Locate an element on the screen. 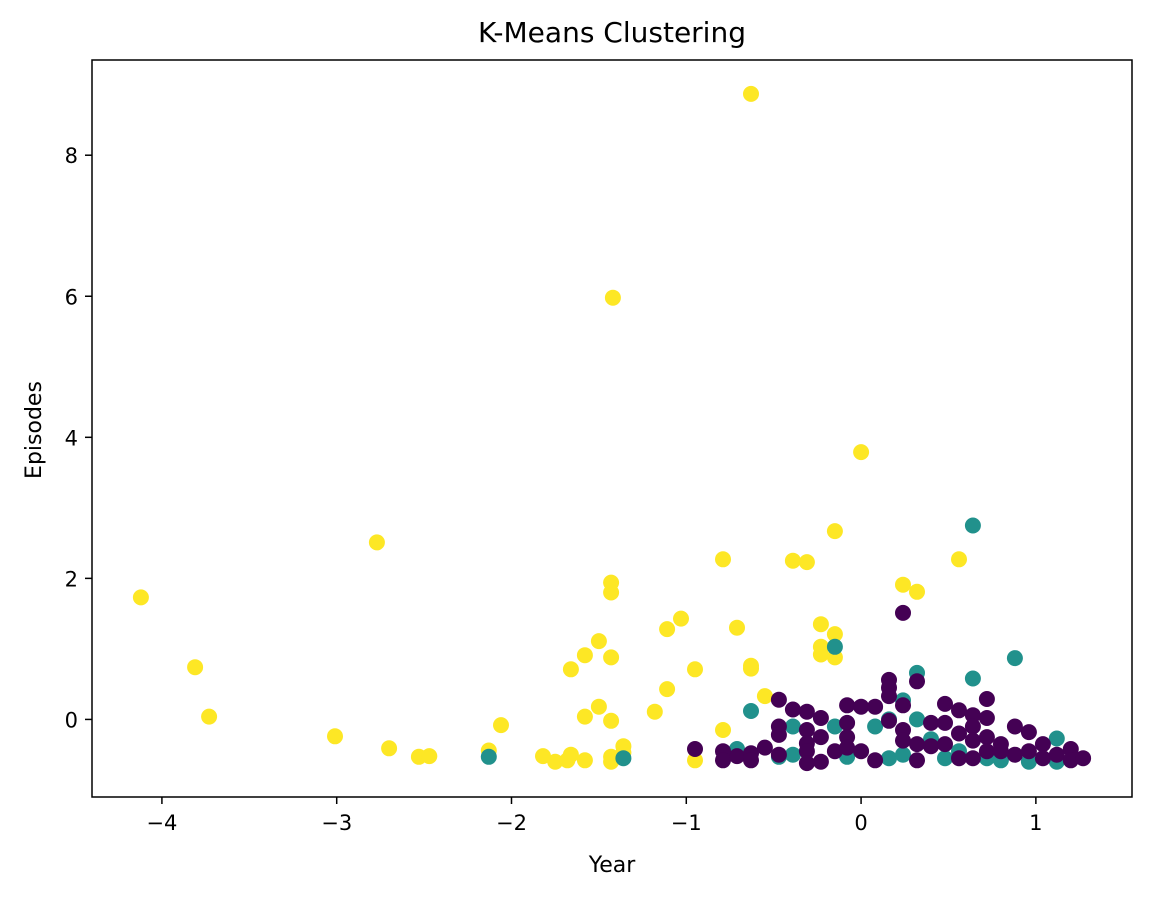 This screenshot has width=1152, height=898. chart-title: K-Means Clustering is located at coordinates (612, 32).